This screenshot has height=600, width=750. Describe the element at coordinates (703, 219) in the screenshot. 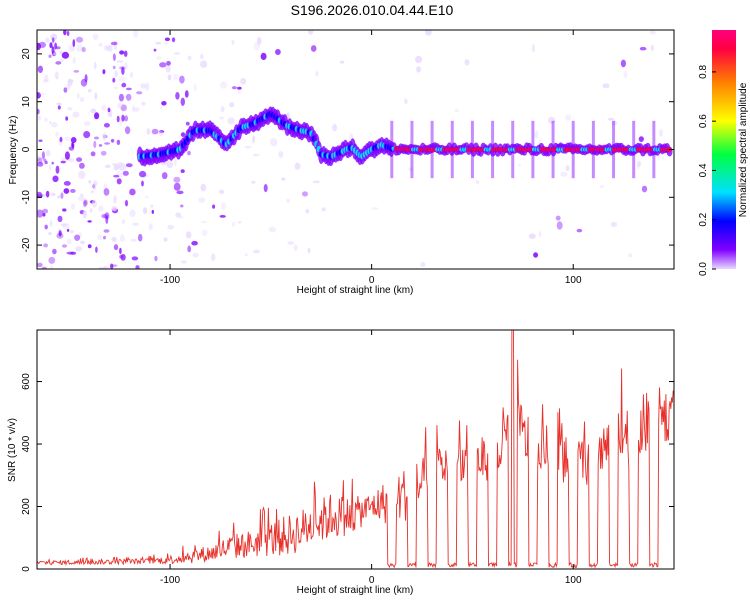

I see `colorbar-tick-label: 0.2` at that location.